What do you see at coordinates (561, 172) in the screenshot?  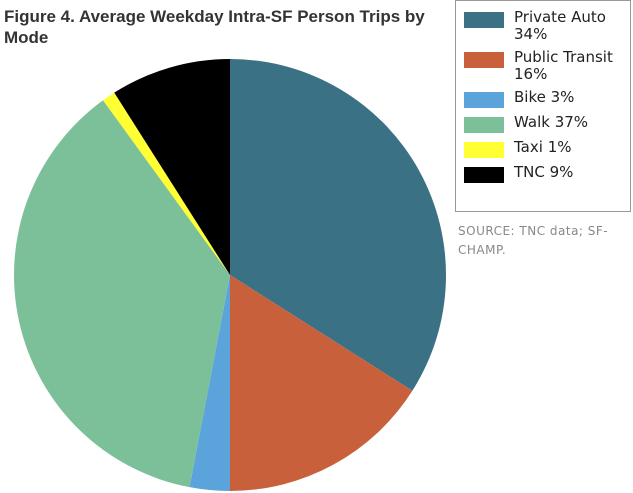 I see `legend-value: 9%` at bounding box center [561, 172].